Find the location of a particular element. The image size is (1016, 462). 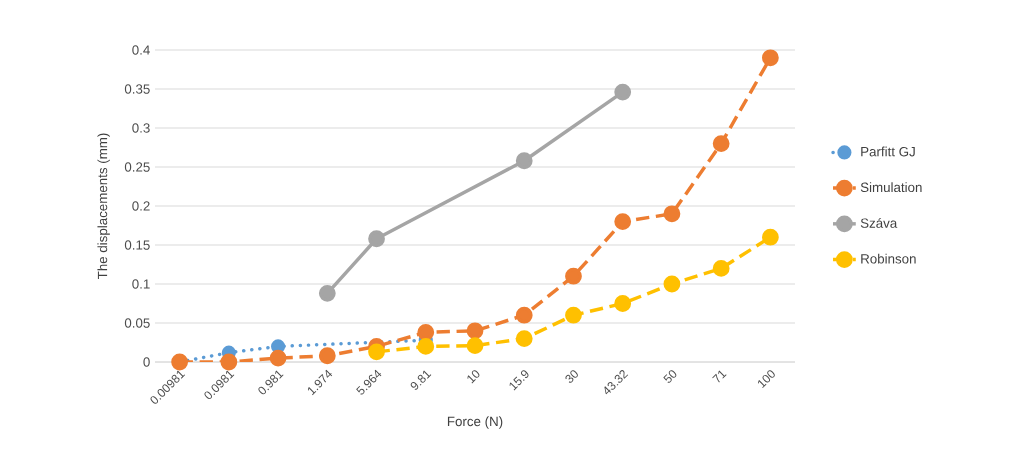

legend-label: Száva is located at coordinates (879, 222).